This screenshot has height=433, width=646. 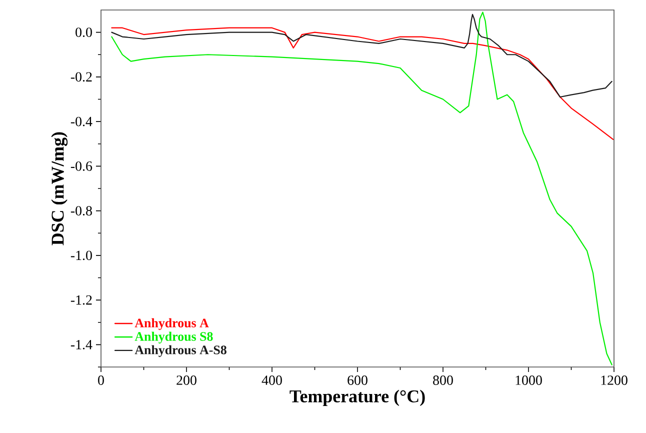 What do you see at coordinates (81, 166) in the screenshot?
I see `y-tick-label: -0.6` at bounding box center [81, 166].